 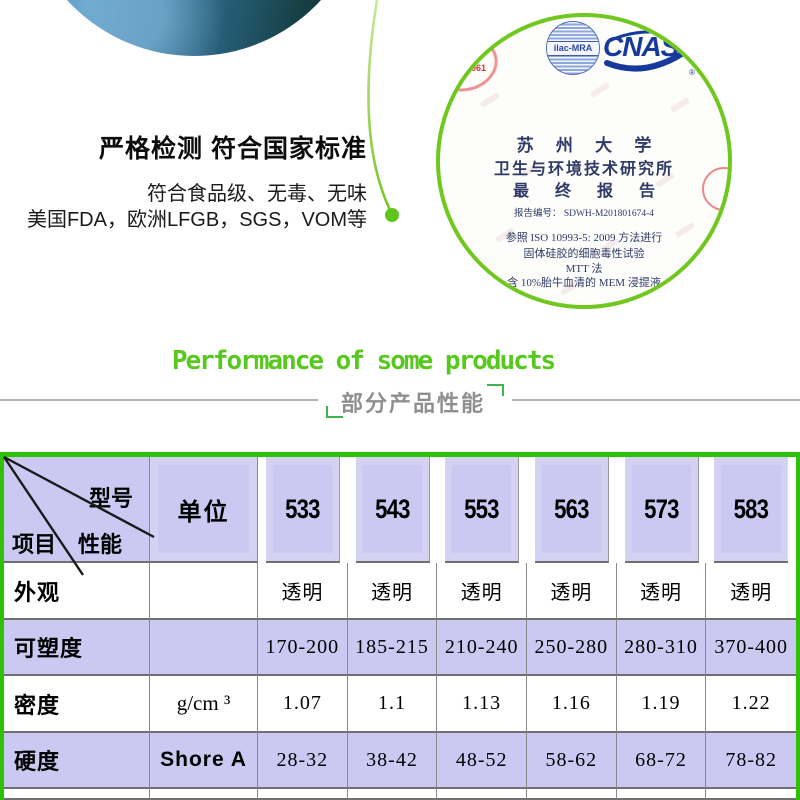 I want to click on section-title-cn: 部分产品性能, so click(x=412, y=403).